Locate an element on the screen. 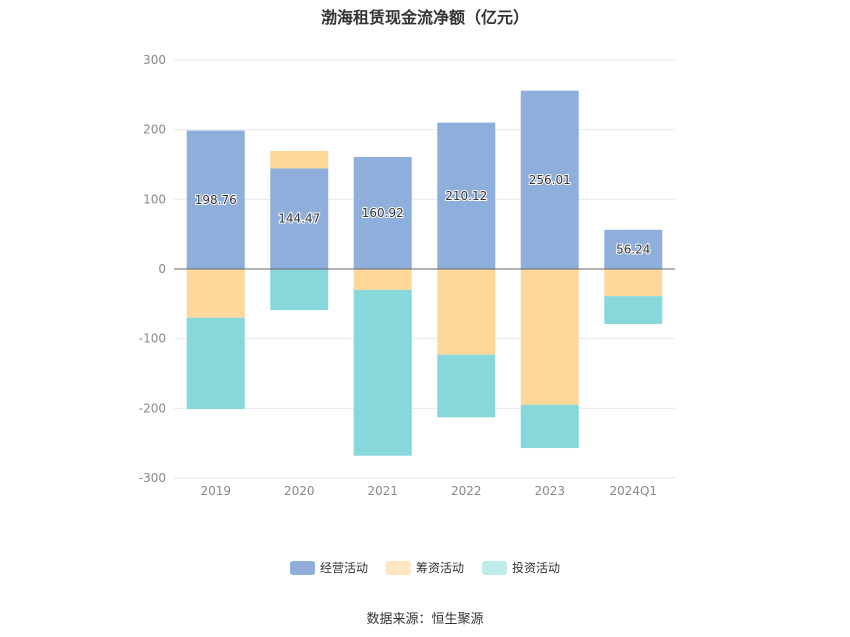 The width and height of the screenshot is (850, 637). legend-item-0: 经营活动 is located at coordinates (328, 567).